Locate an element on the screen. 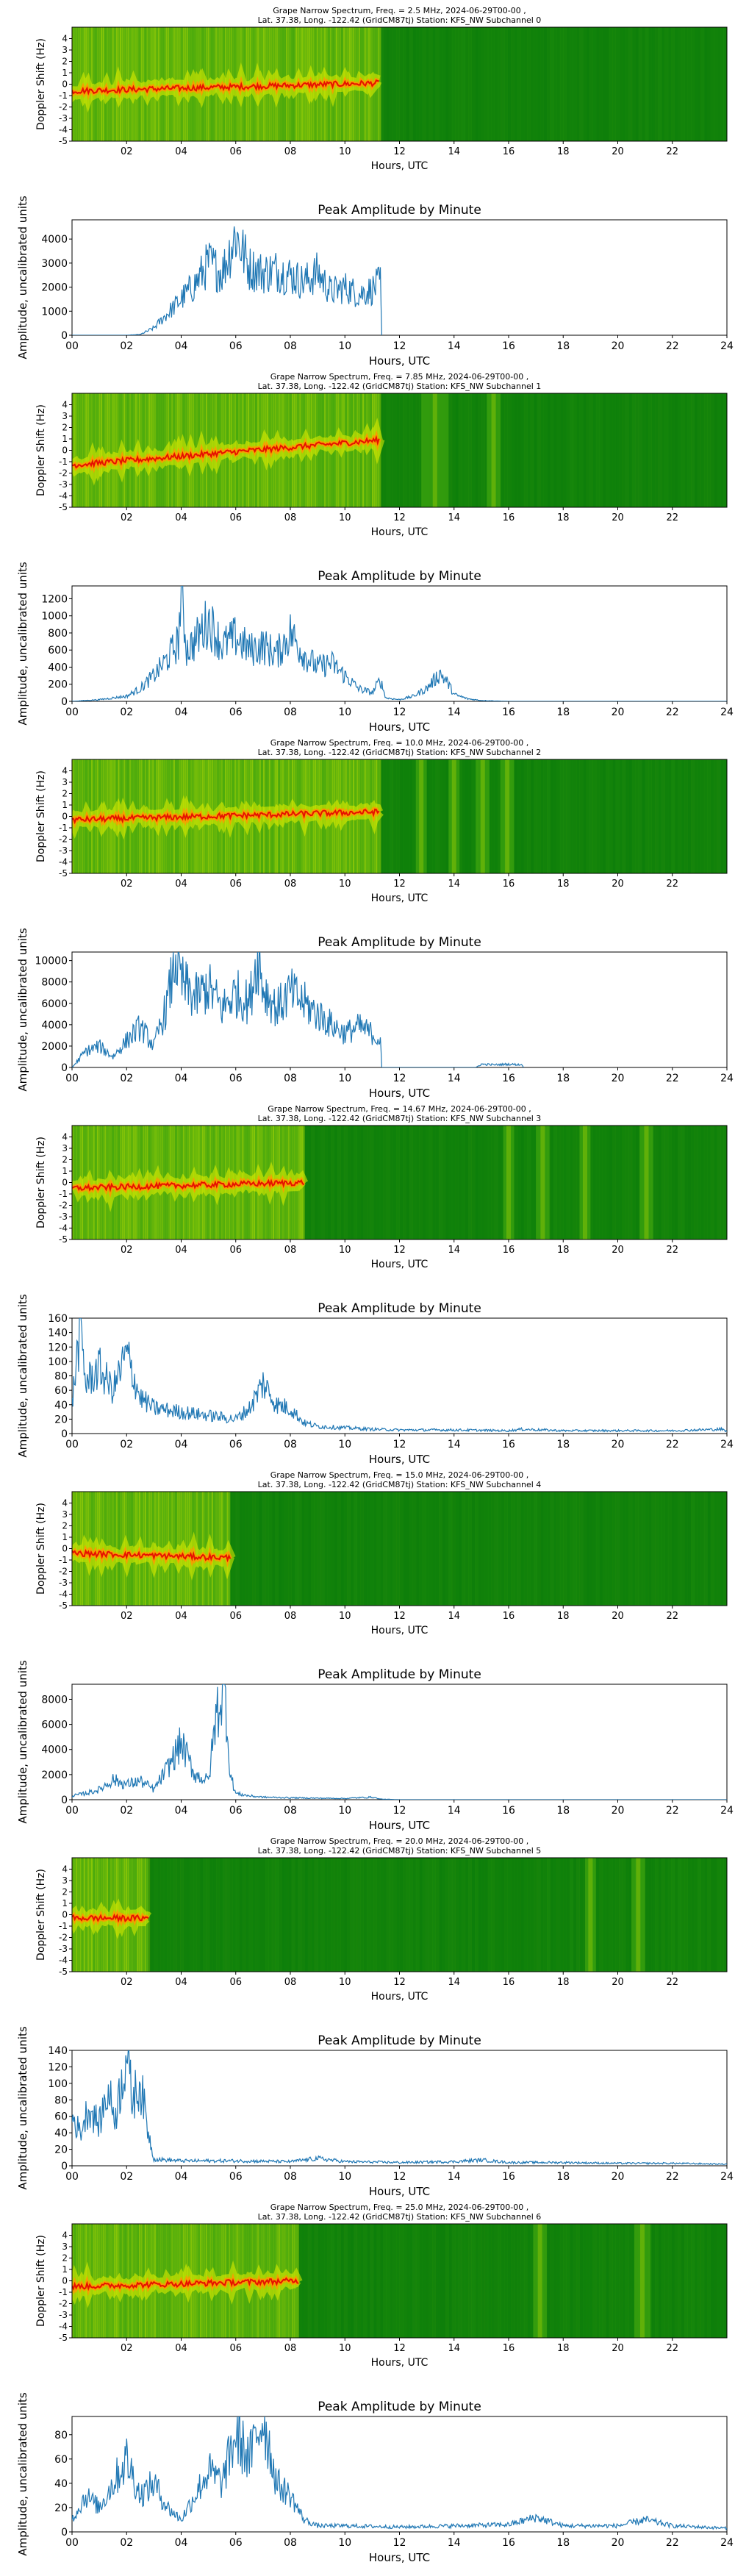 This screenshot has width=735, height=2576. y-tick-label: 2000 is located at coordinates (54, 1775).